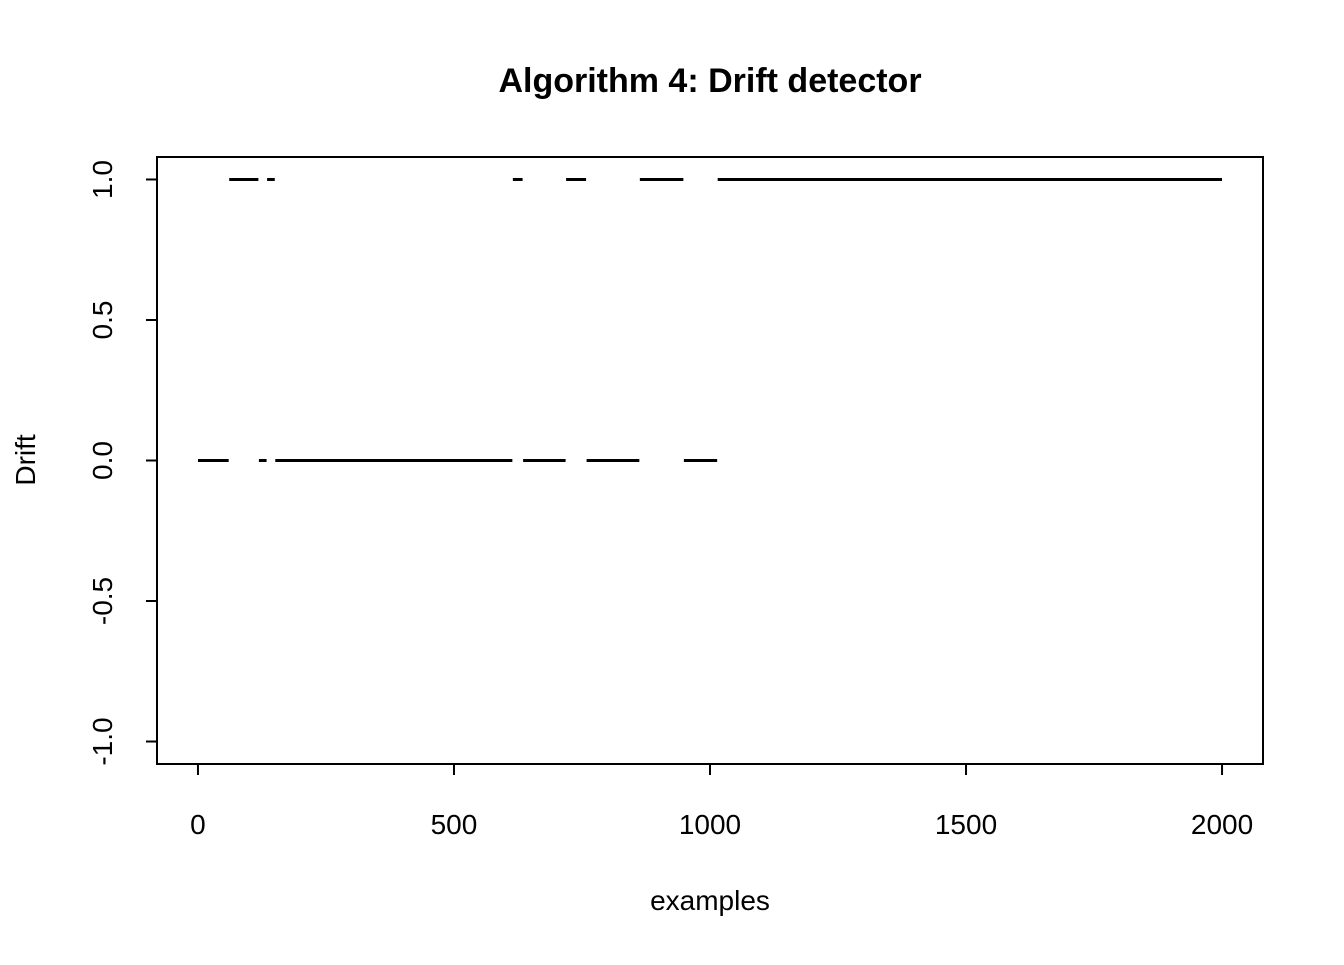 The image size is (1344, 965). Describe the element at coordinates (102, 460) in the screenshot. I see `y-tick-label: 0.0` at that location.